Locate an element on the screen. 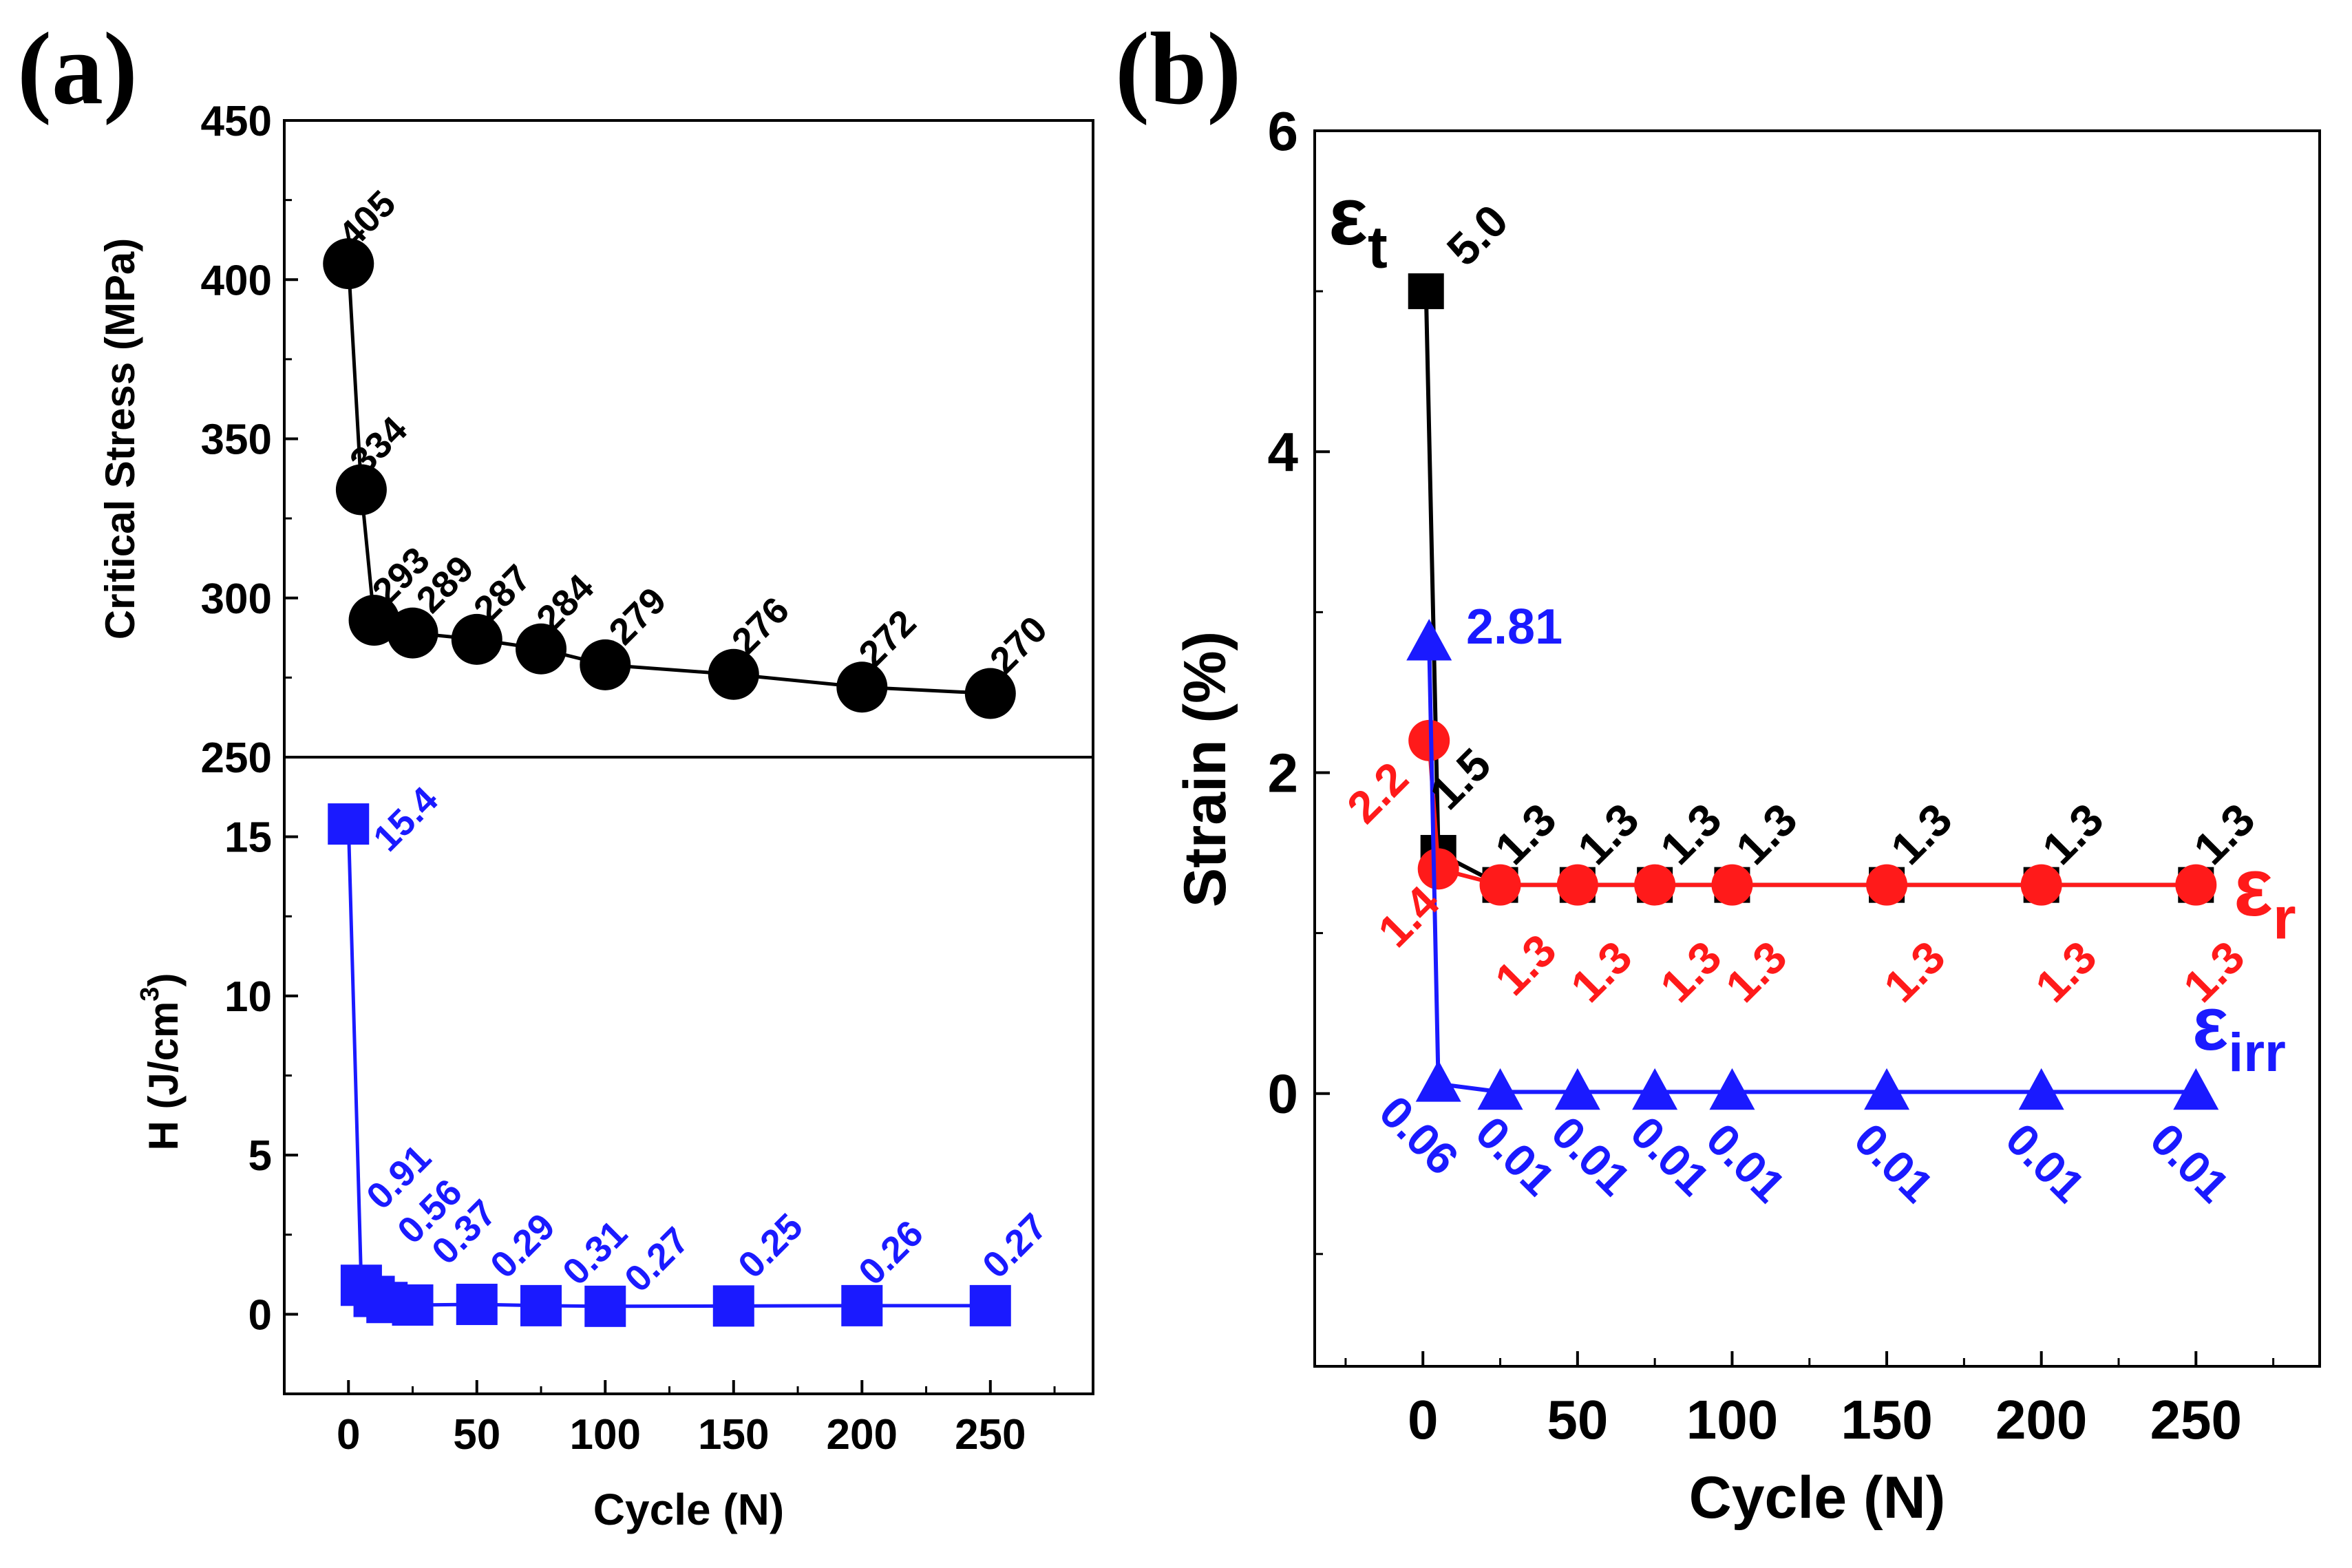 The height and width of the screenshot is (1568, 2352). y-tick-label: 250 is located at coordinates (236, 758).